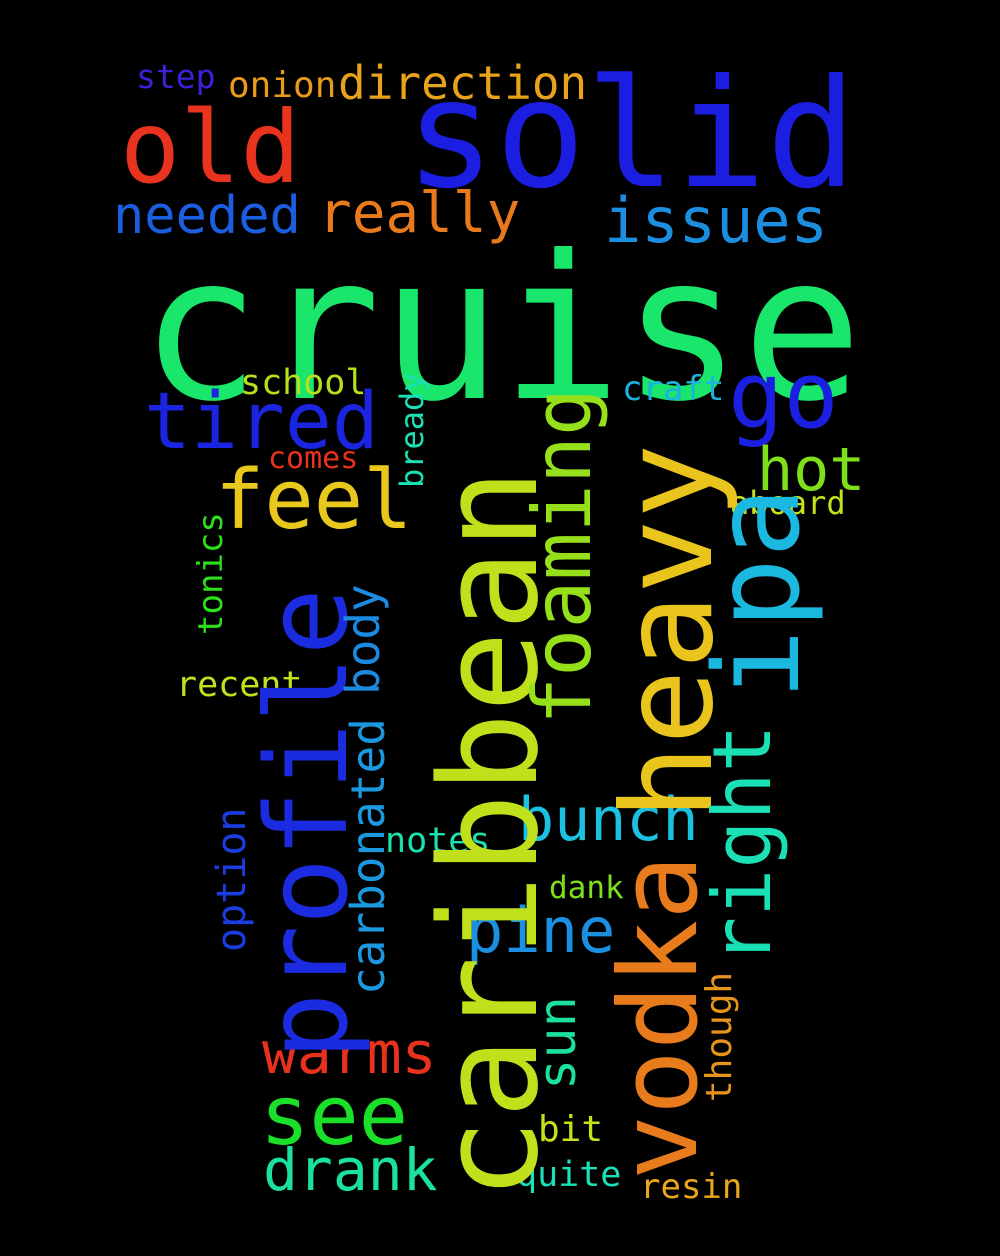 The image size is (1000, 1256). I want to click on word-feel: feel, so click(314, 500).